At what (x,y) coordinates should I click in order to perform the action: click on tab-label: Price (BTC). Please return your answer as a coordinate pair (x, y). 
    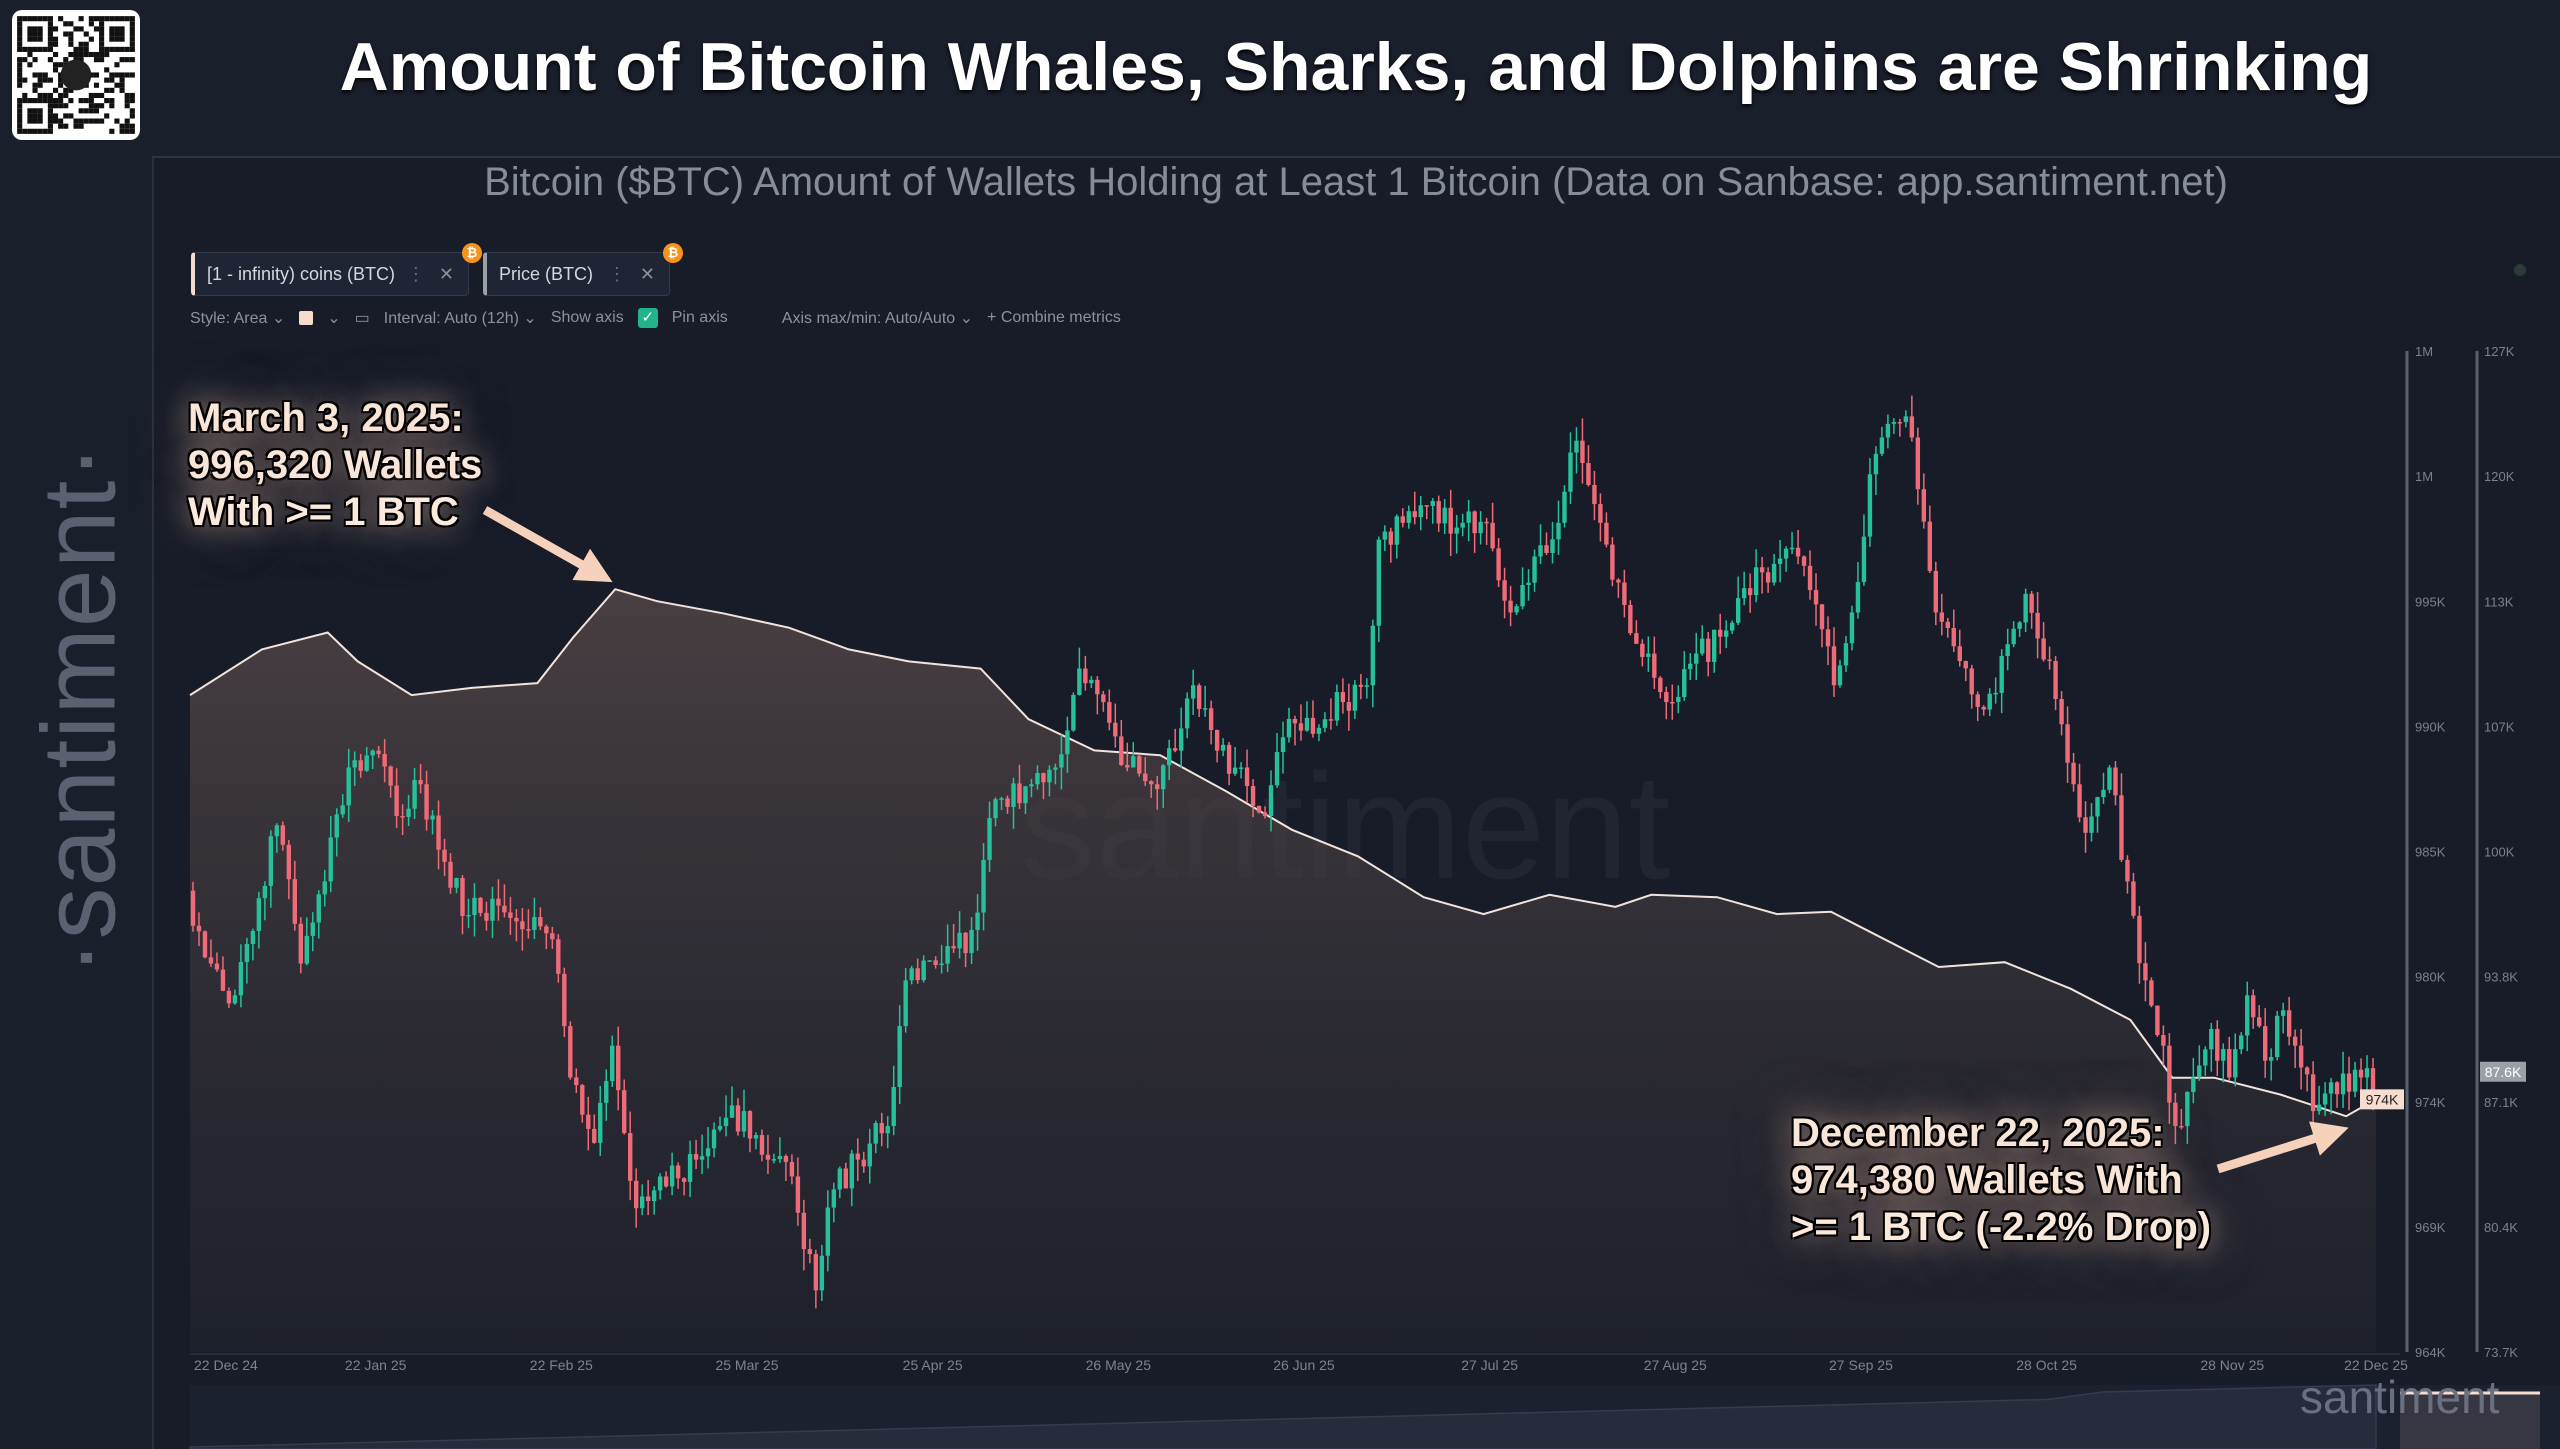
    Looking at the image, I should click on (546, 273).